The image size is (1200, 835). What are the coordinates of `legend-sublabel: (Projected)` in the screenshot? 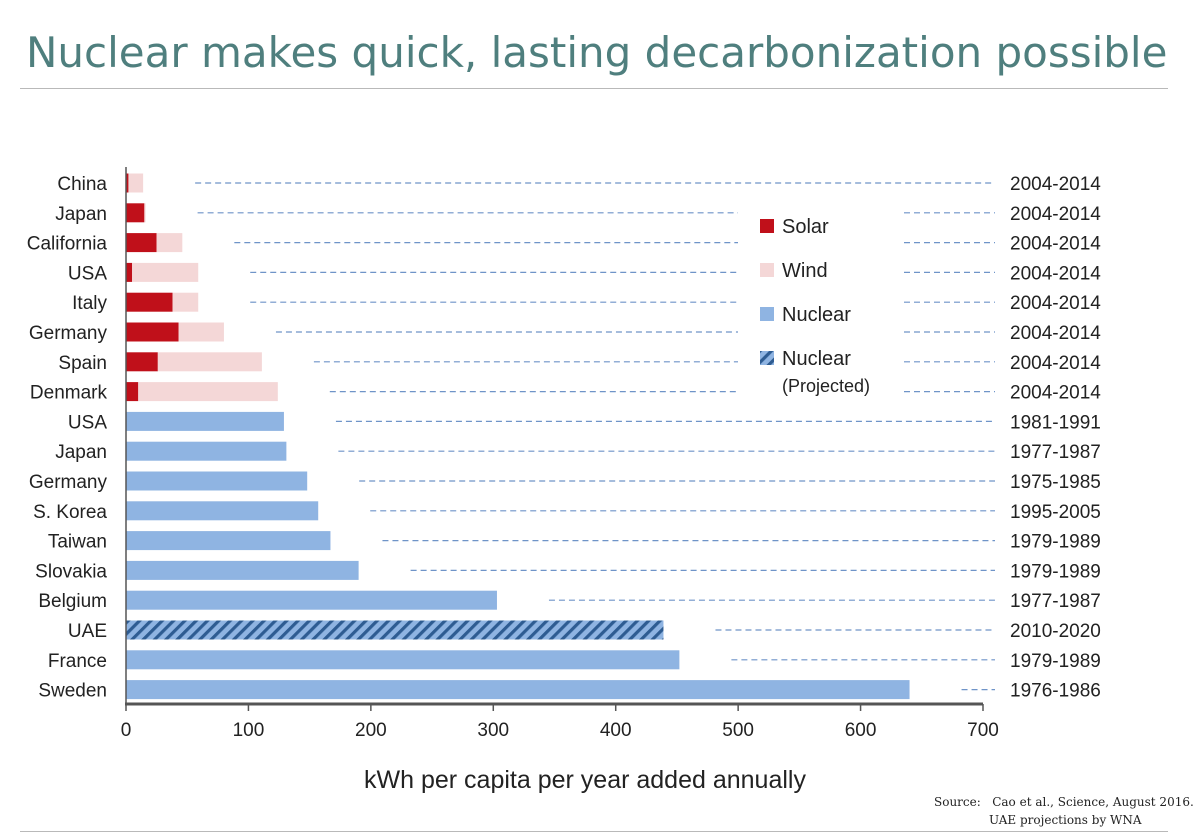 It's located at (826, 386).